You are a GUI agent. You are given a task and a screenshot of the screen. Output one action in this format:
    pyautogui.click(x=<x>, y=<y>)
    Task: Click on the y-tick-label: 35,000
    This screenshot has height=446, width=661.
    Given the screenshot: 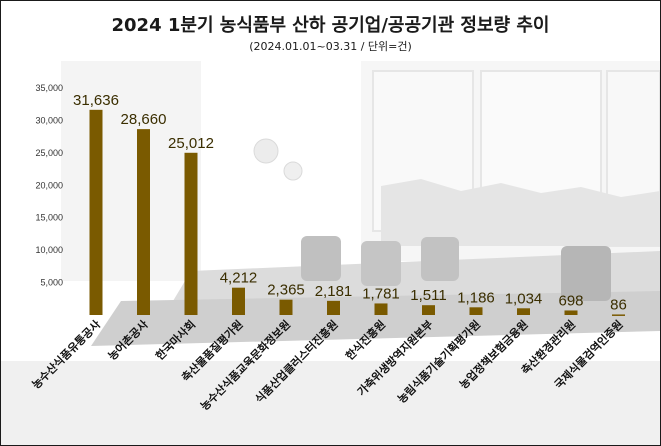 What is the action you would take?
    pyautogui.click(x=49, y=88)
    